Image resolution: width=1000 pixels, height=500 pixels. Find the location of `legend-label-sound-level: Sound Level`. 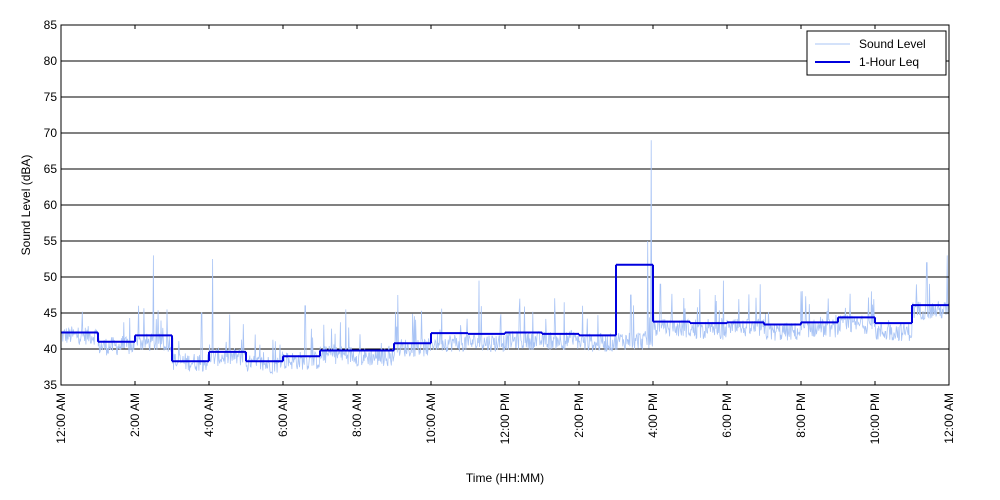

legend-label-sound-level: Sound Level is located at coordinates (892, 44).